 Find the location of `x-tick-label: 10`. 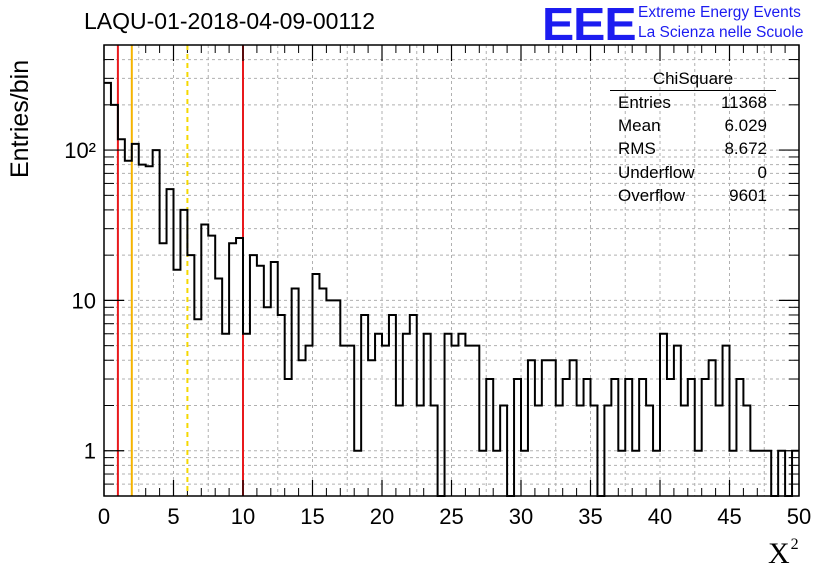

x-tick-label: 10 is located at coordinates (243, 516).